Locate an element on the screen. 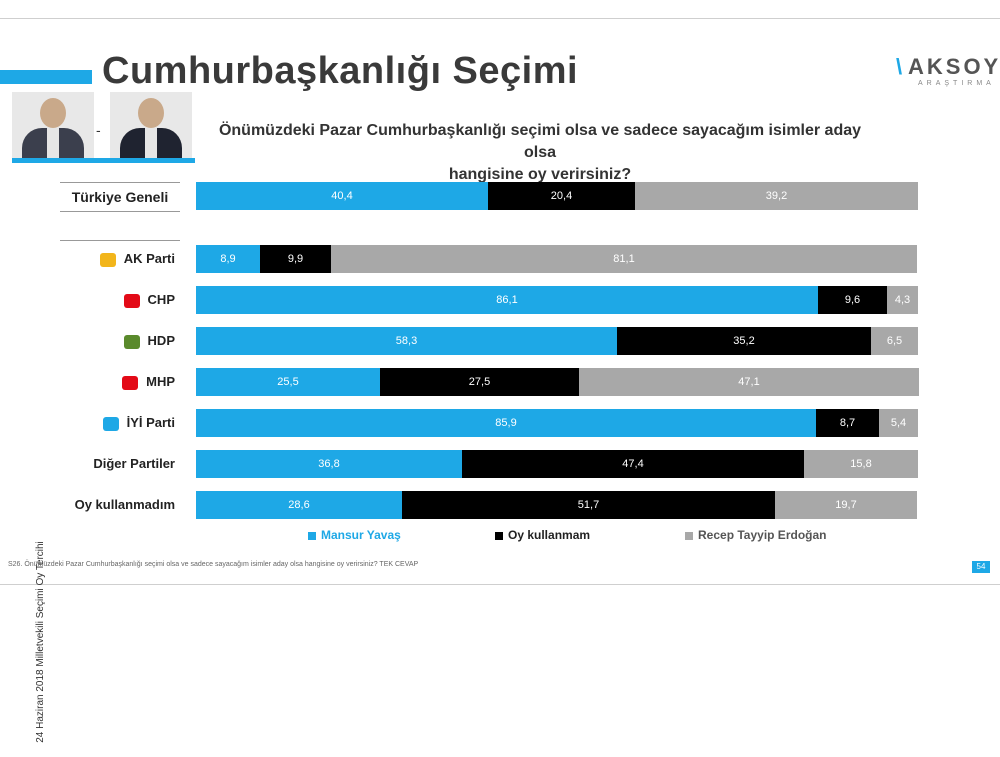 This screenshot has height=757, width=1000. bar-segment: 81,1 is located at coordinates (624, 259).